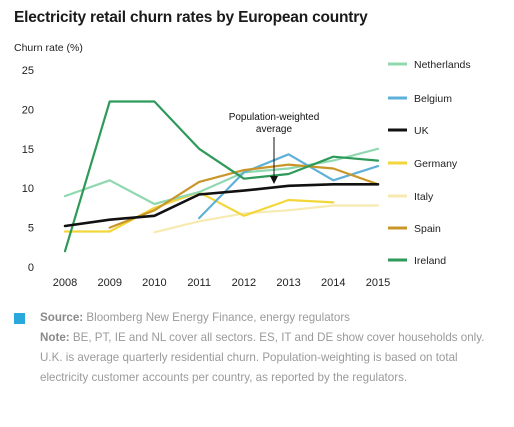  I want to click on series-line-belgium, so click(289, 186).